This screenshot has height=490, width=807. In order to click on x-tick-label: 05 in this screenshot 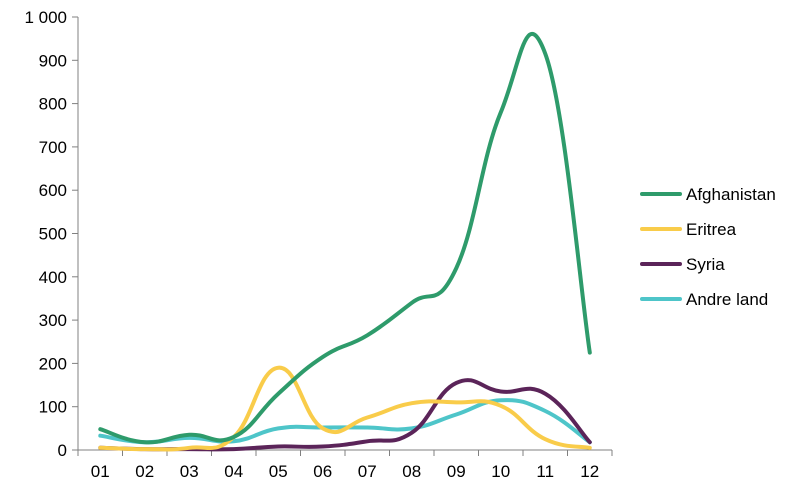, I will do `click(278, 471)`.